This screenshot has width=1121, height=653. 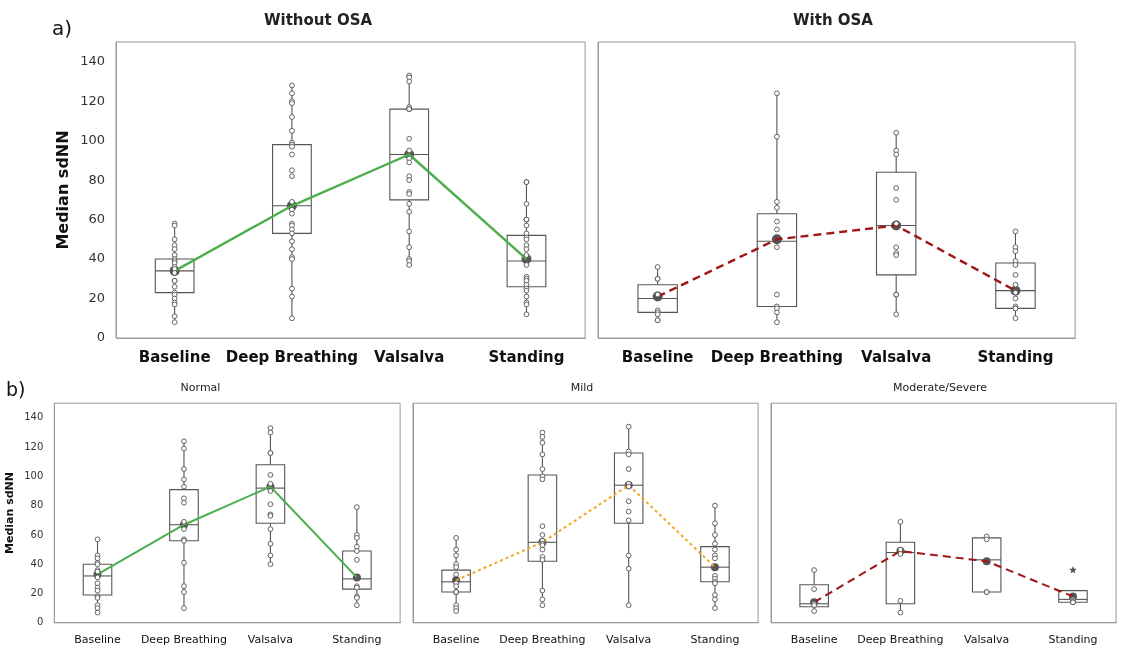 I want to click on text: a), so click(x=62, y=28).